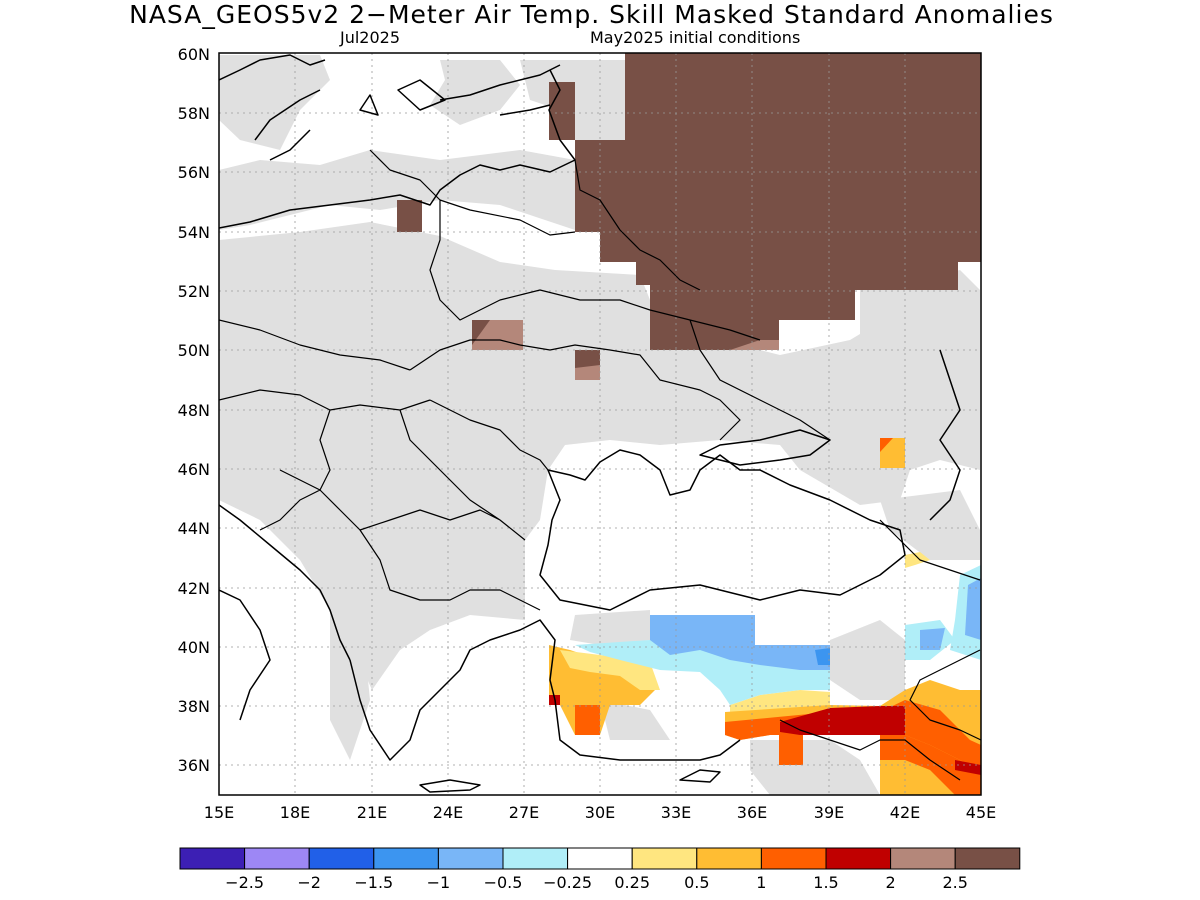 This screenshot has width=1200, height=900. Describe the element at coordinates (194, 528) in the screenshot. I see `lat-tick-label: 44N` at that location.